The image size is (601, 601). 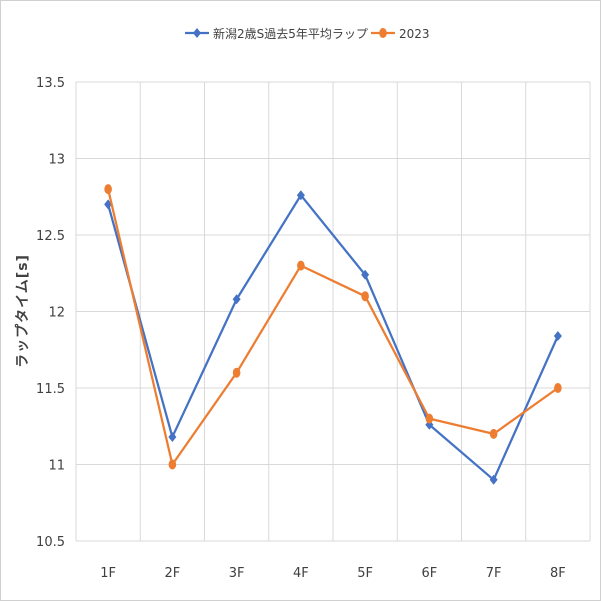 I want to click on x-tick-label: 1F, so click(x=108, y=573).